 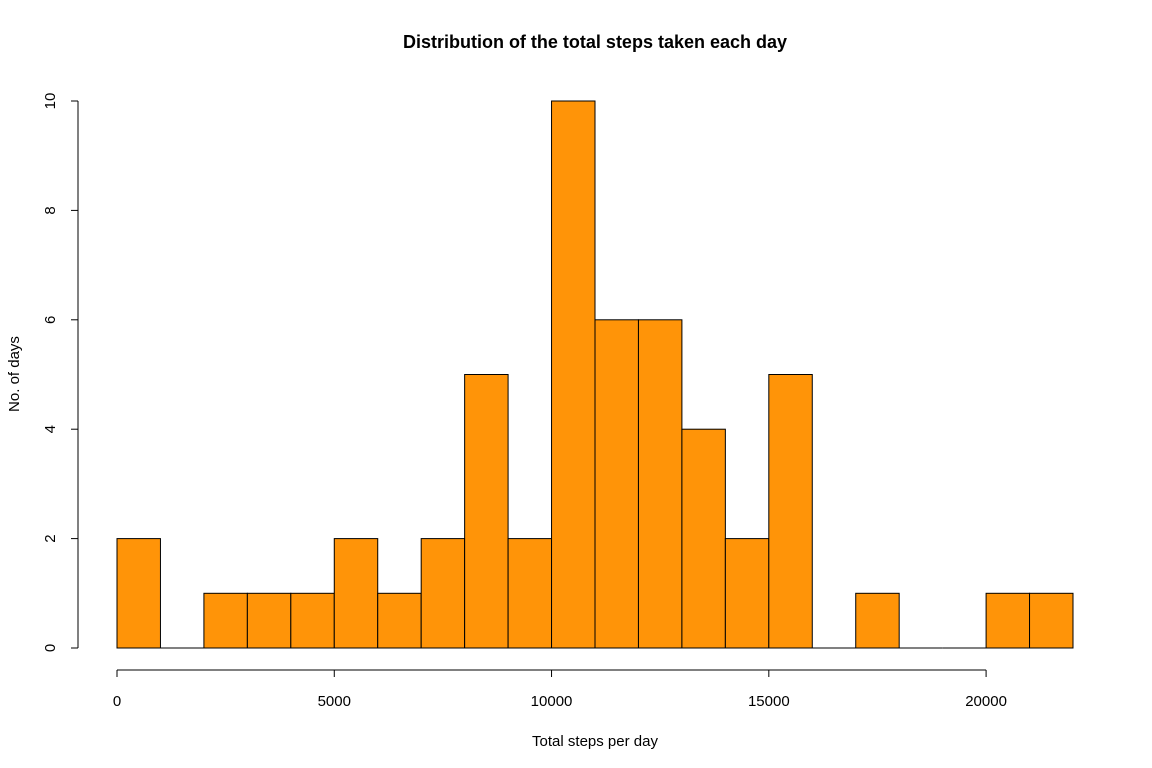 I want to click on y-tick-label: 4, so click(x=50, y=429).